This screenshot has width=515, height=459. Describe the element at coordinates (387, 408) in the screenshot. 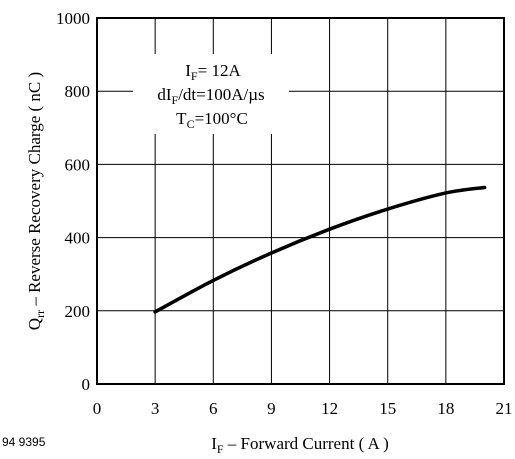

I see `x-tick-label: 15` at that location.